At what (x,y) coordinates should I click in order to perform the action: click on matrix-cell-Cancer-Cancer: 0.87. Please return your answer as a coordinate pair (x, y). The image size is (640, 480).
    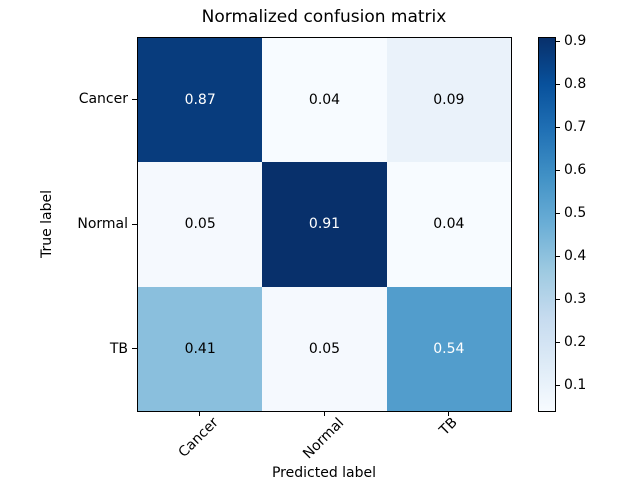
    Looking at the image, I should click on (200, 100).